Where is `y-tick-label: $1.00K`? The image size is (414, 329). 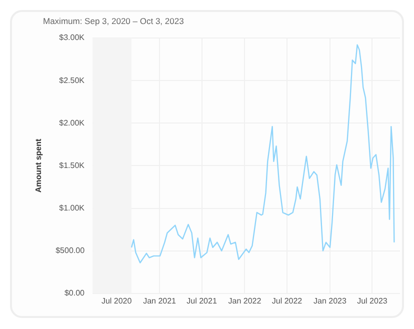
y-tick-label: $1.00K is located at coordinates (72, 207).